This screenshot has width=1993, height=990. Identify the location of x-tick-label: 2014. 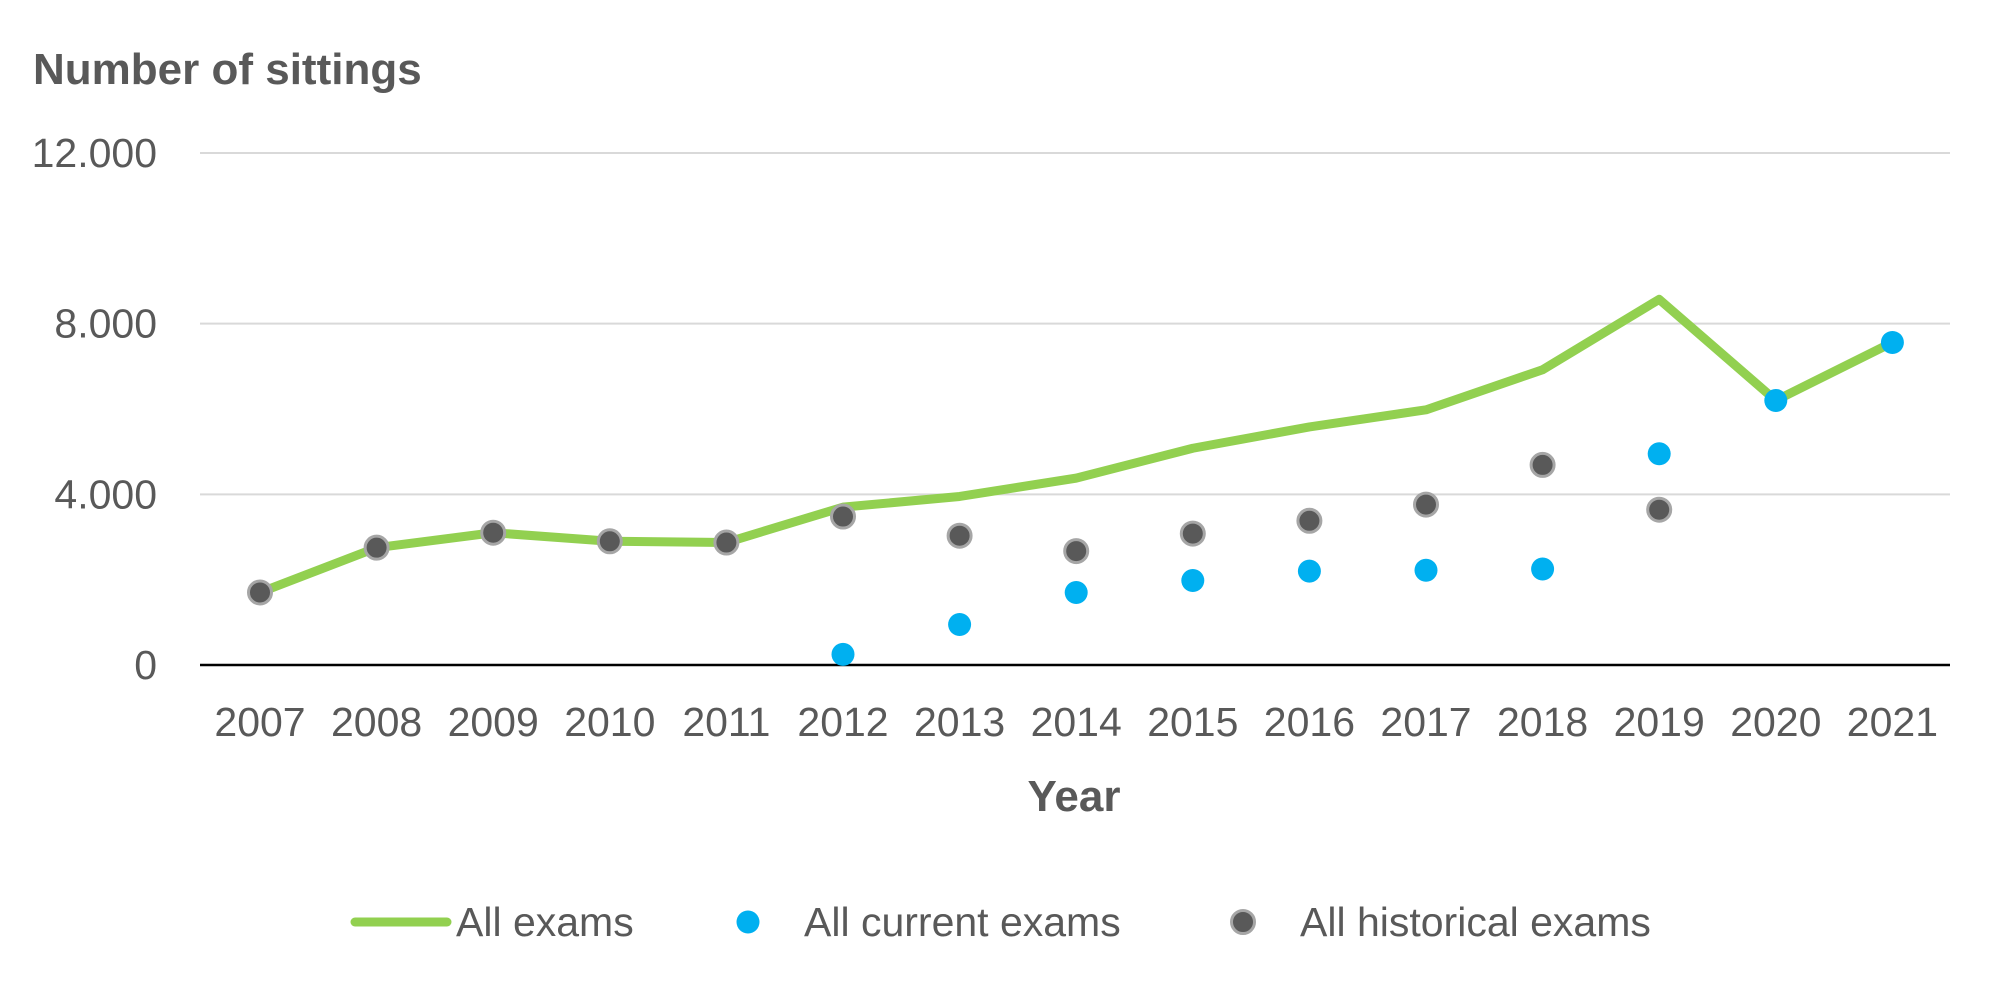
(1076, 722).